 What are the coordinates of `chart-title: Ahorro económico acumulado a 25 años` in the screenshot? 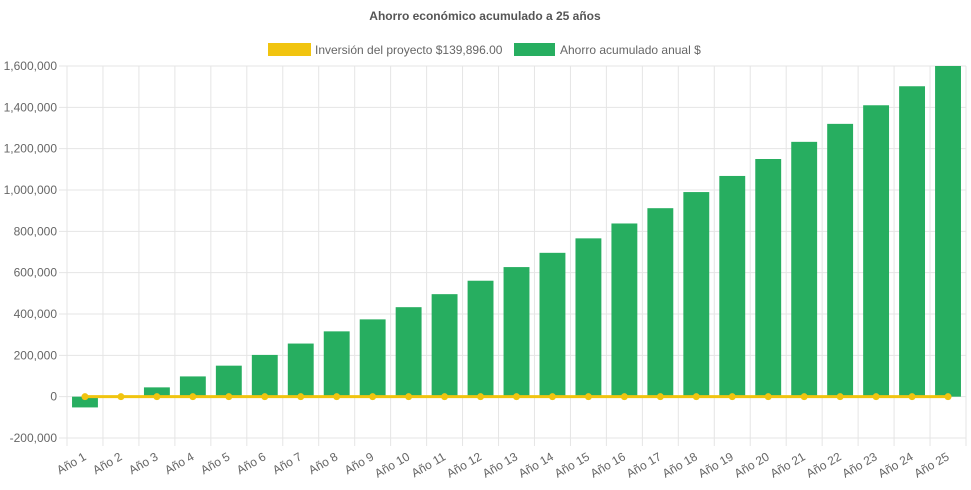 It's located at (485, 16).